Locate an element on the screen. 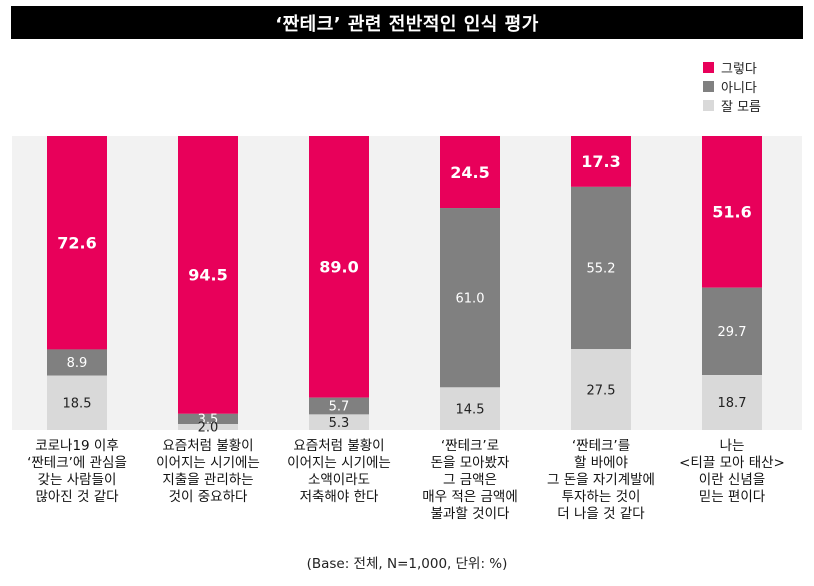  data-label: 2.0 is located at coordinates (208, 428).